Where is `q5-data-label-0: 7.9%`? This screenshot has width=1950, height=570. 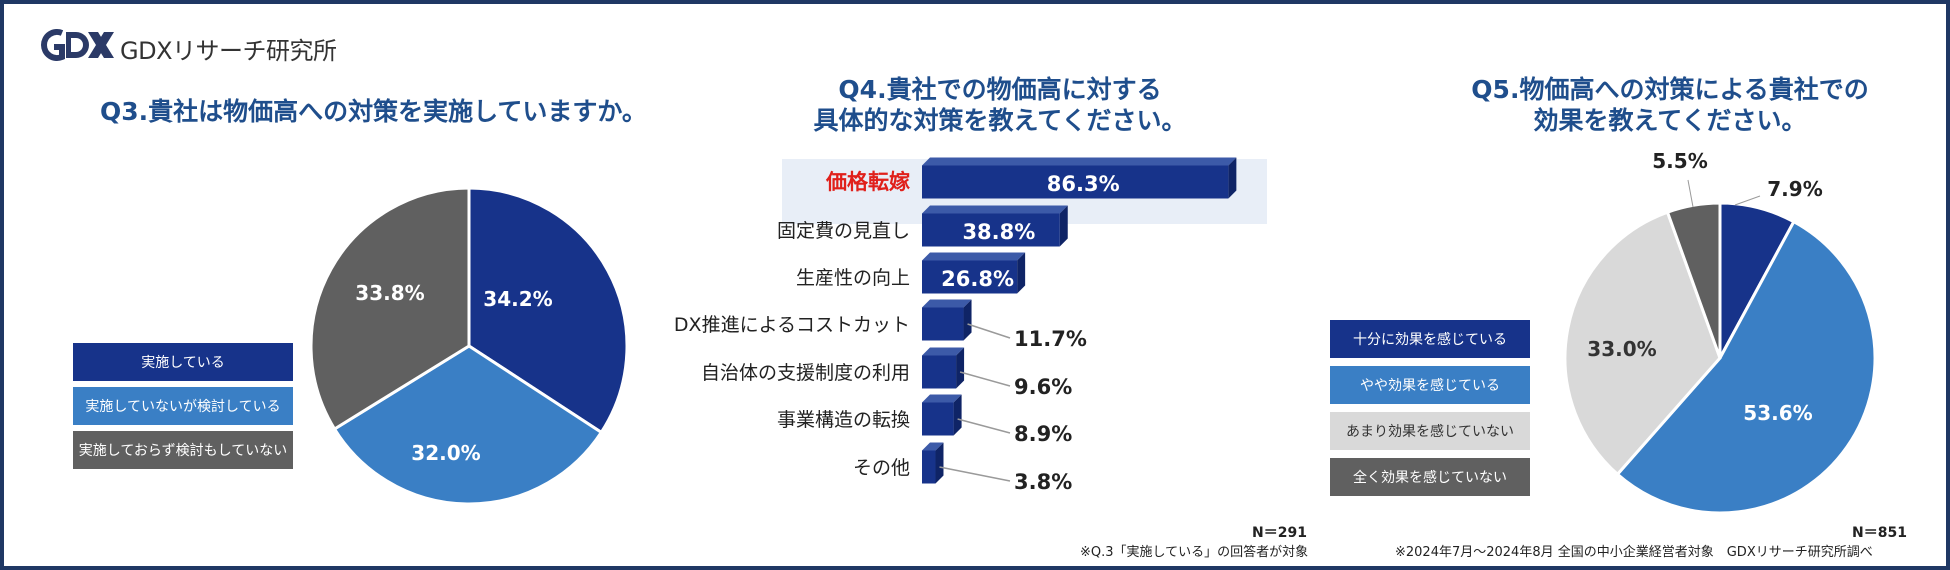 q5-data-label-0: 7.9% is located at coordinates (1794, 189).